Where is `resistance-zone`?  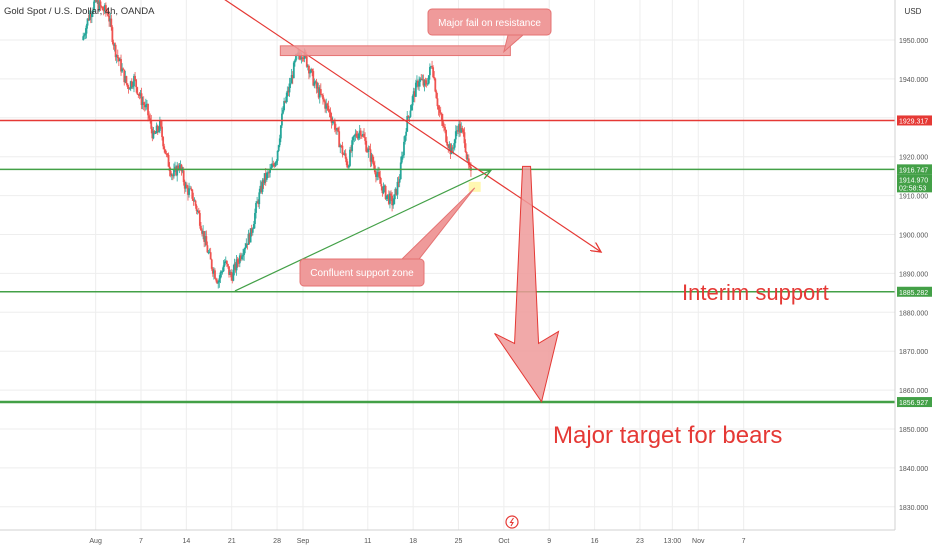
resistance-zone is located at coordinates (395, 51).